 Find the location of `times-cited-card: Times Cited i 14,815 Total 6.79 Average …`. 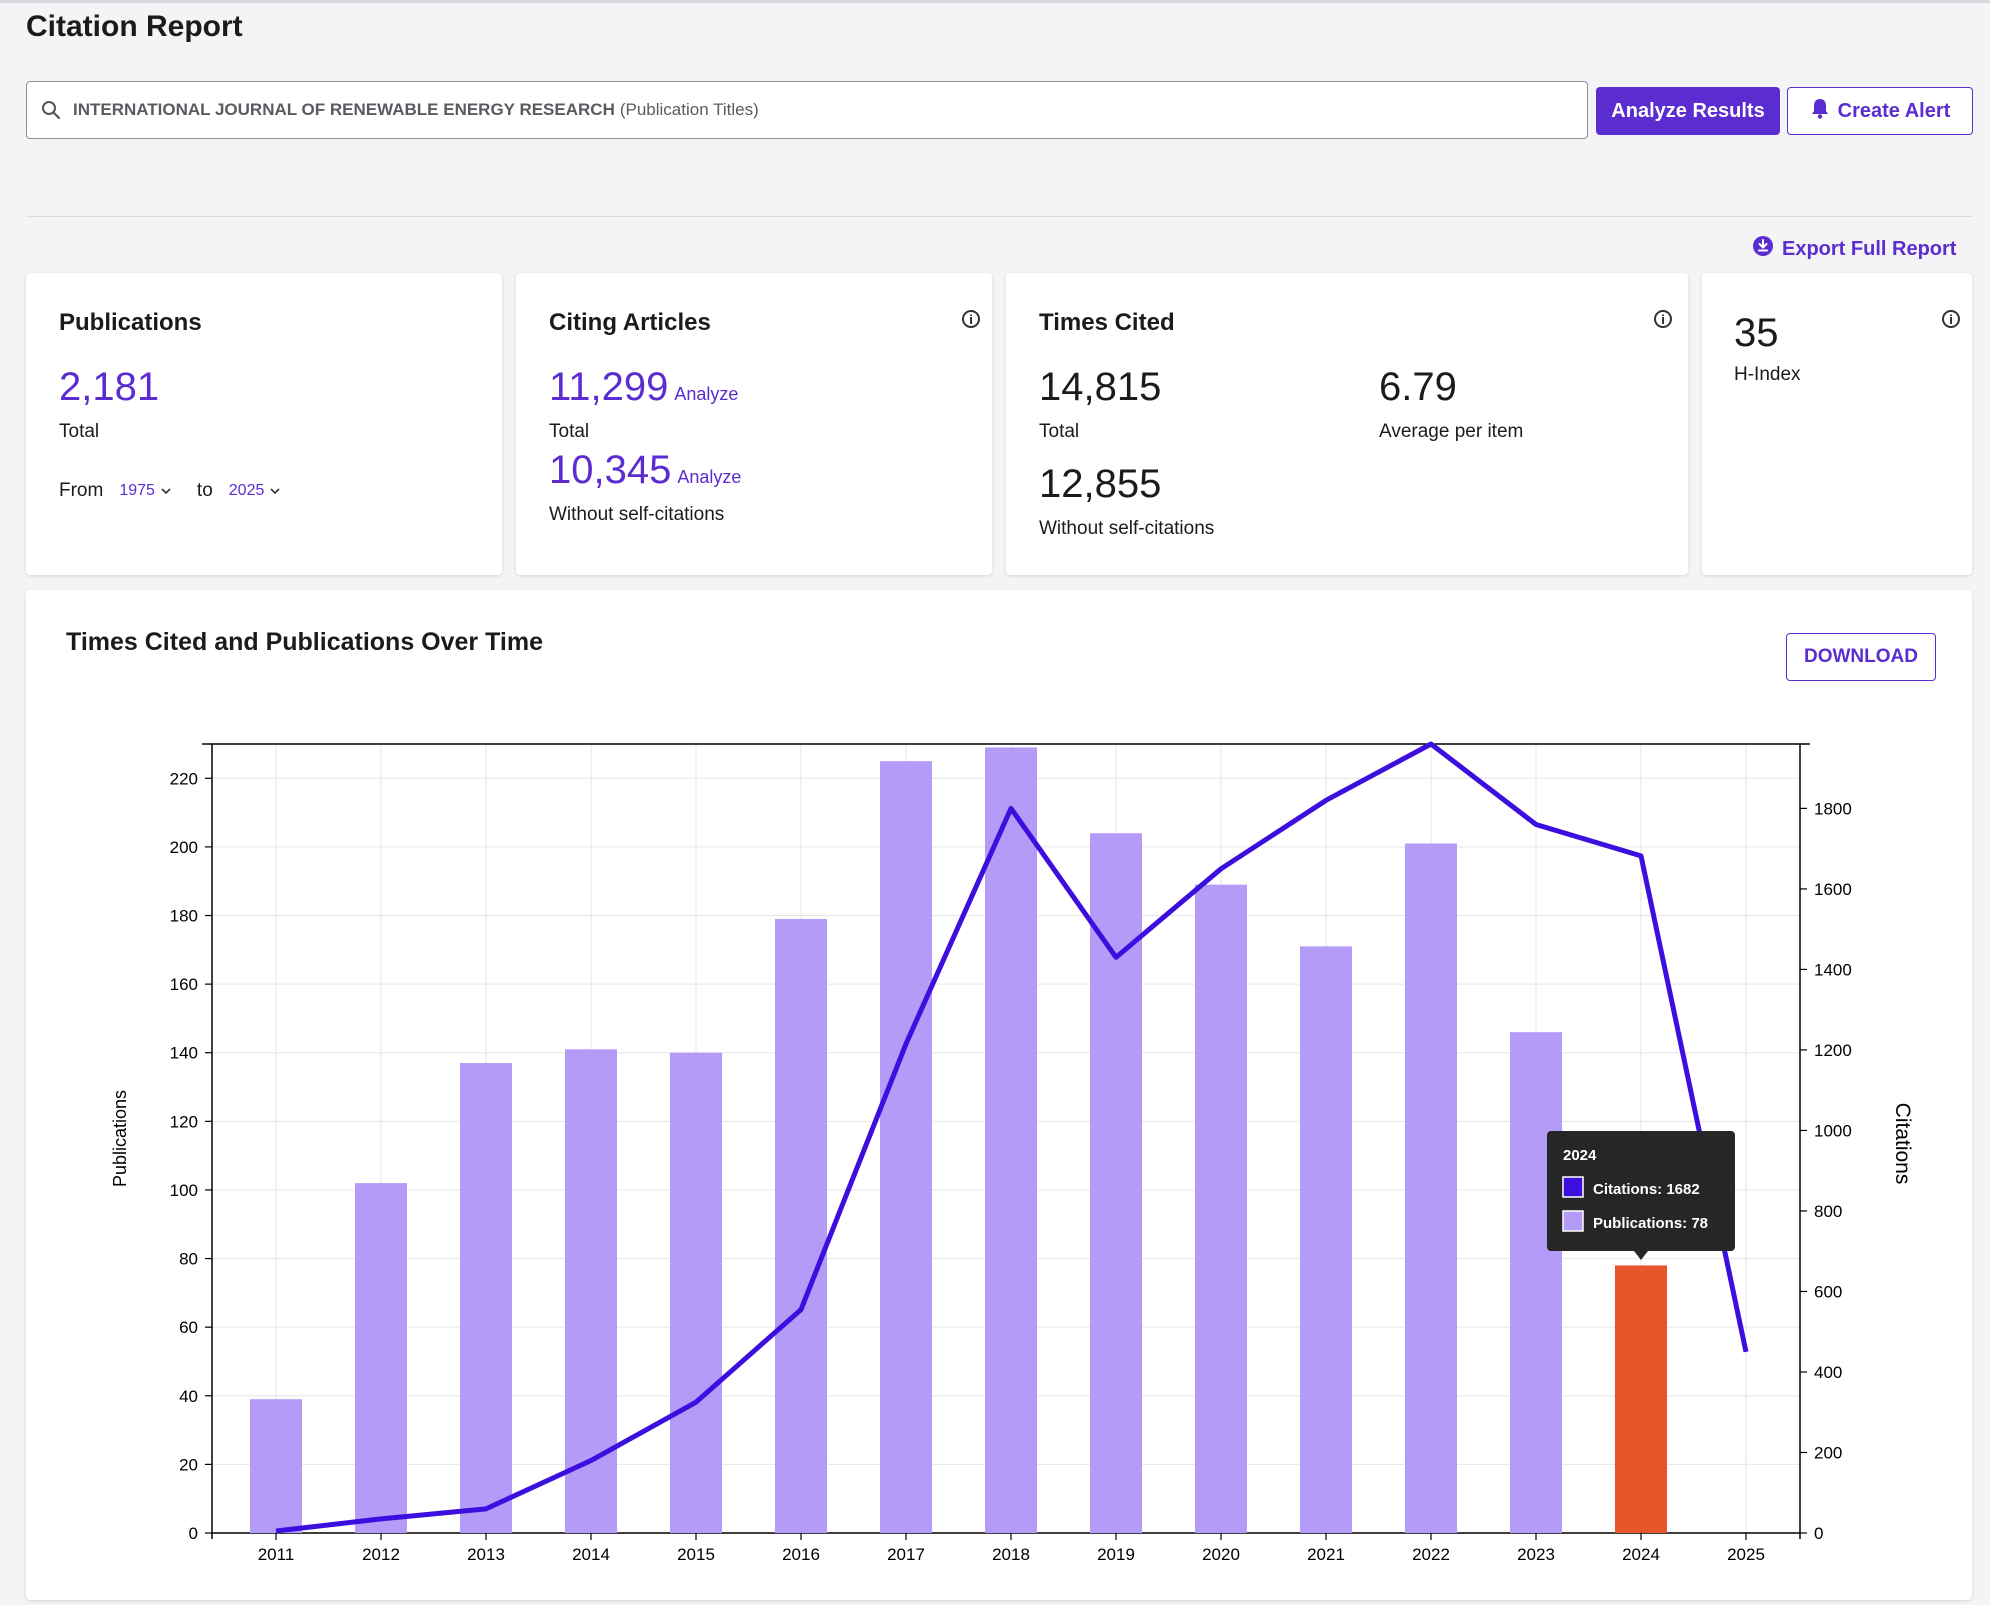

times-cited-card: Times Cited i 14,815 Total 6.79 Average … is located at coordinates (1347, 424).